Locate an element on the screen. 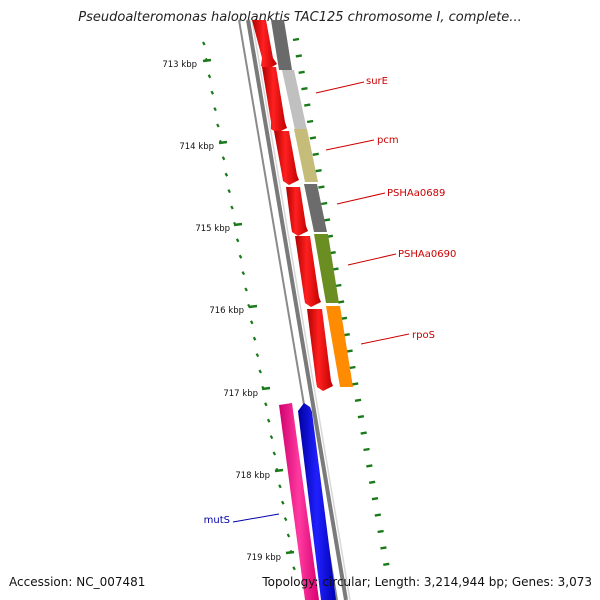 This screenshot has width=600, height=600. gene-label-PSHAa0689: PSHAa0689 is located at coordinates (416, 193).